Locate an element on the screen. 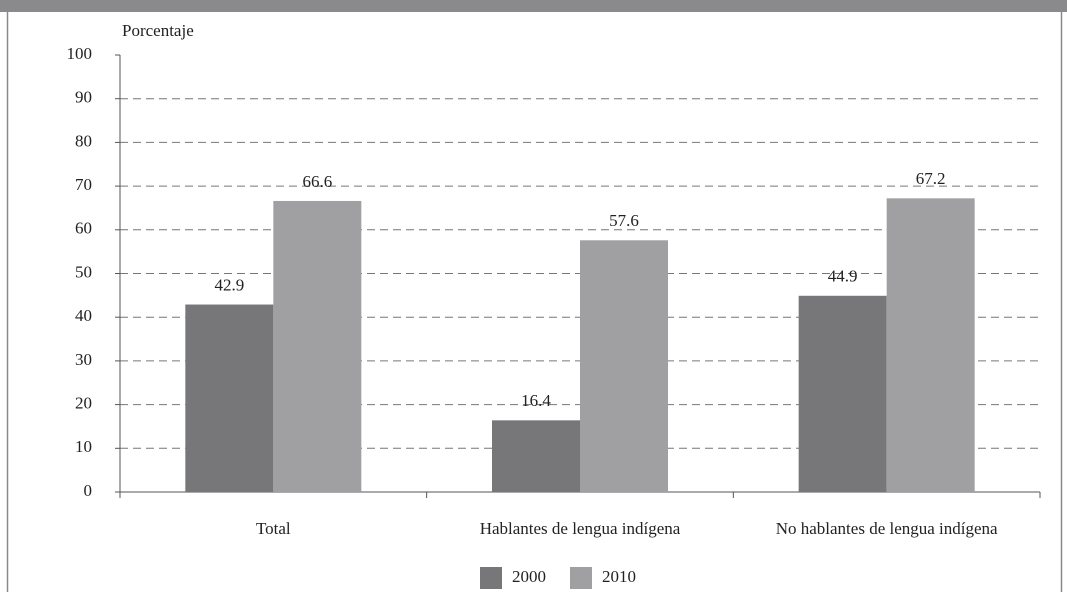 The image size is (1067, 592). y-axis-label: Porcentaje is located at coordinates (158, 30).